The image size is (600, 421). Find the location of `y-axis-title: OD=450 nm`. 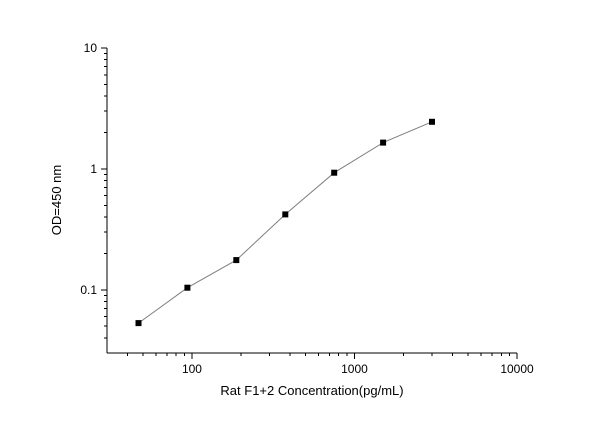

y-axis-title: OD=450 nm is located at coordinates (56, 200).